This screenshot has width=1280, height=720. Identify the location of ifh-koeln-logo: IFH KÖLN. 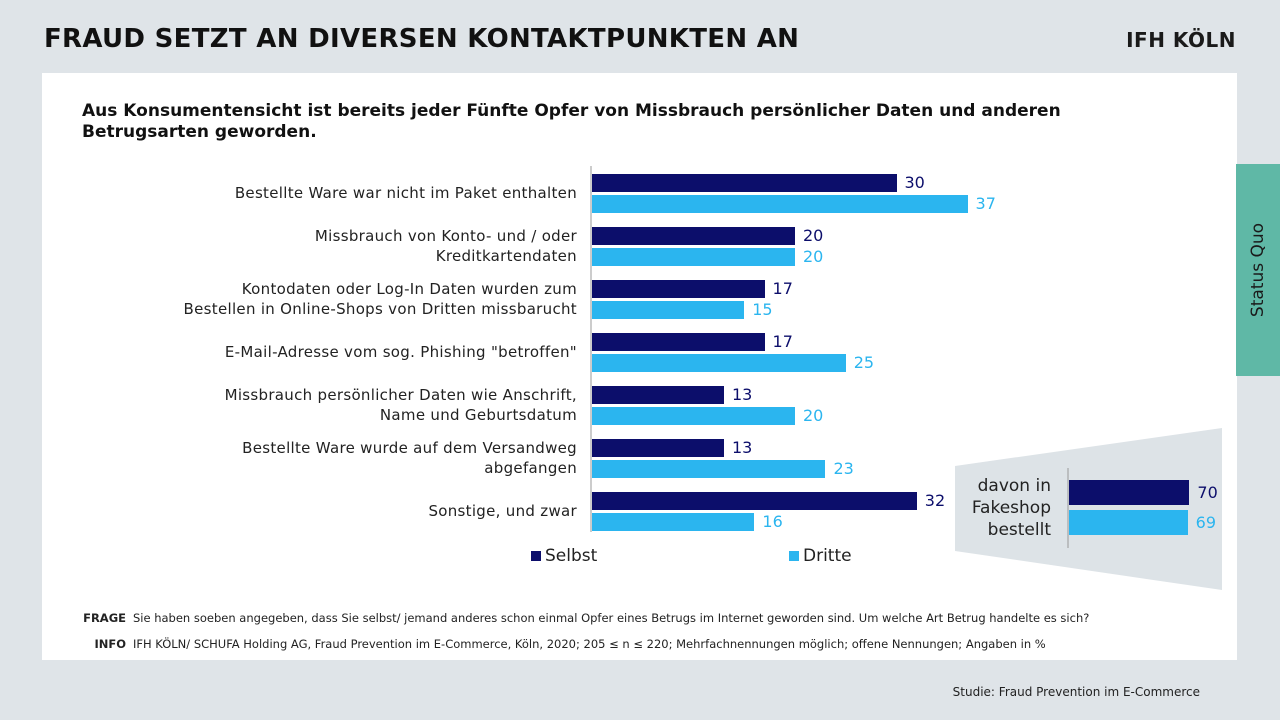
(1181, 40).